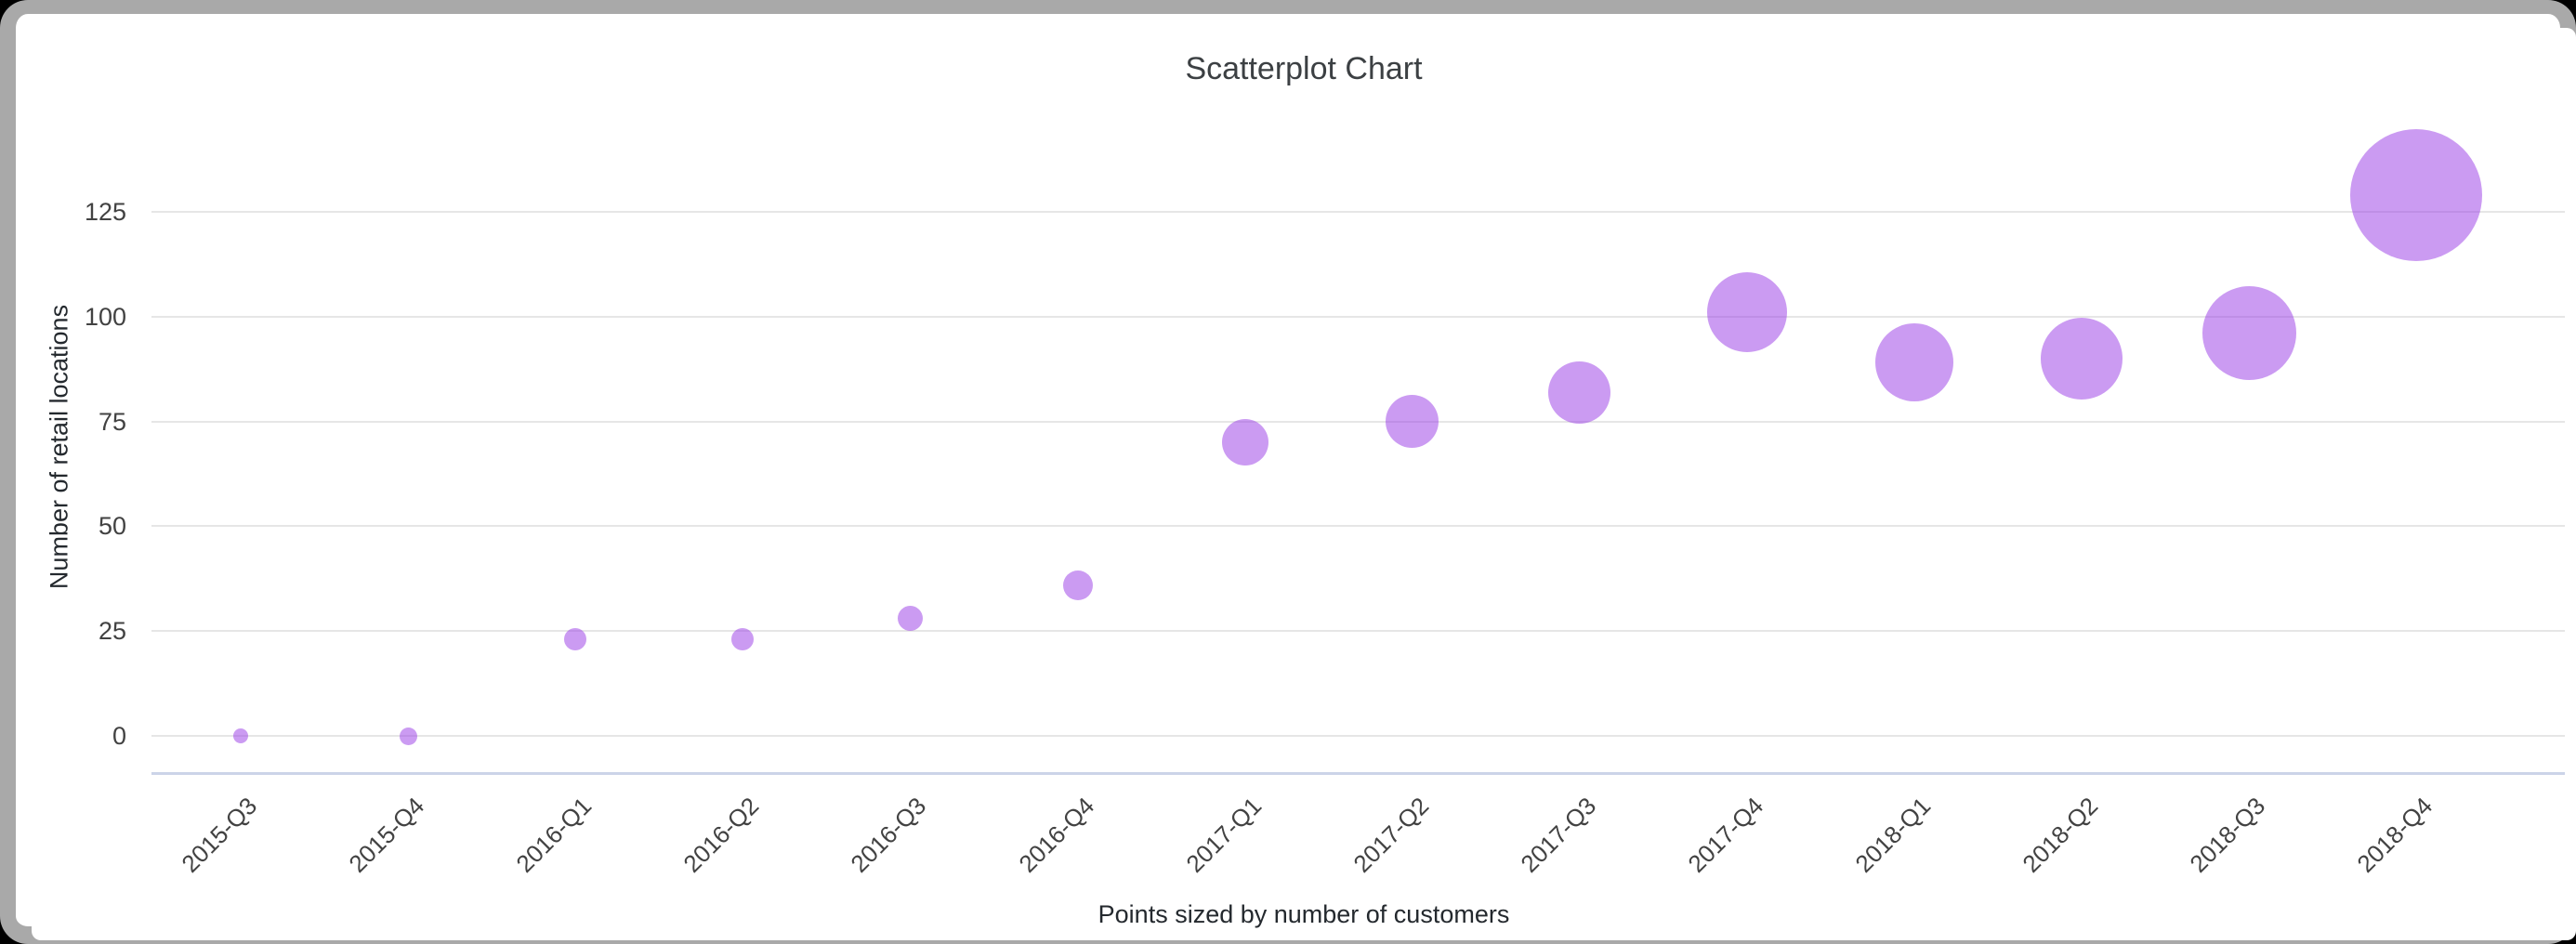  Describe the element at coordinates (910, 619) in the screenshot. I see `data-point-2016-Q3` at that location.